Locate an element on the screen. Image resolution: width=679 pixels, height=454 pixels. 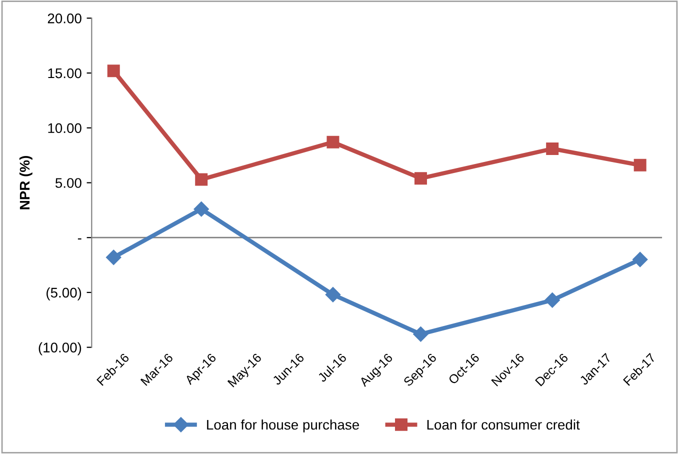
y-tick-label: (5.00) is located at coordinates (64, 293).